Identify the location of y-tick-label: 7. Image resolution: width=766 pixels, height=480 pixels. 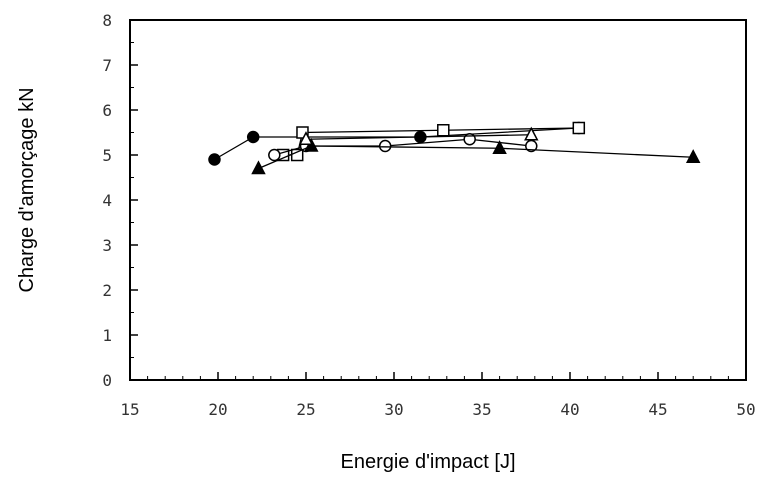
(107, 65).